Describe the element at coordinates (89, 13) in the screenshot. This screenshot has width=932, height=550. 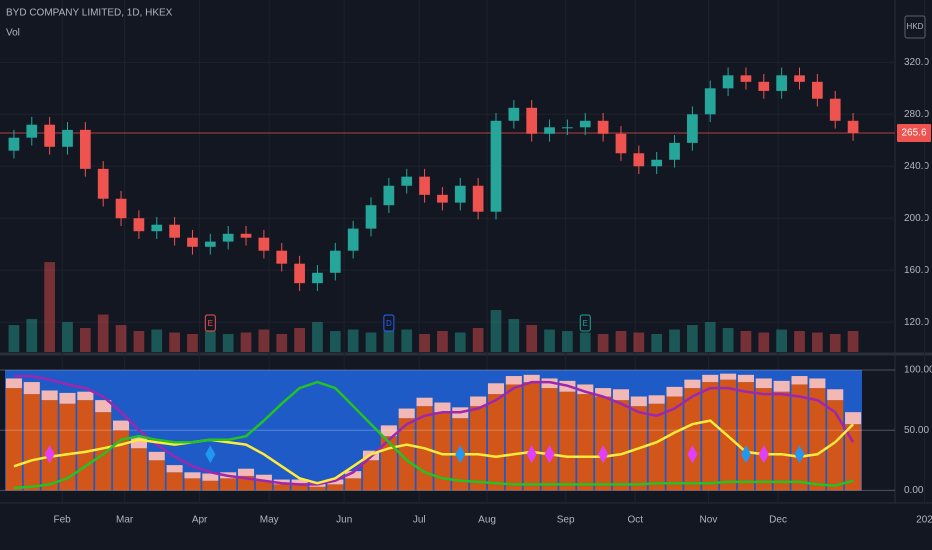
I see `chart-title: BYD COMPANY LIMITED, 1D, HKEX` at that location.